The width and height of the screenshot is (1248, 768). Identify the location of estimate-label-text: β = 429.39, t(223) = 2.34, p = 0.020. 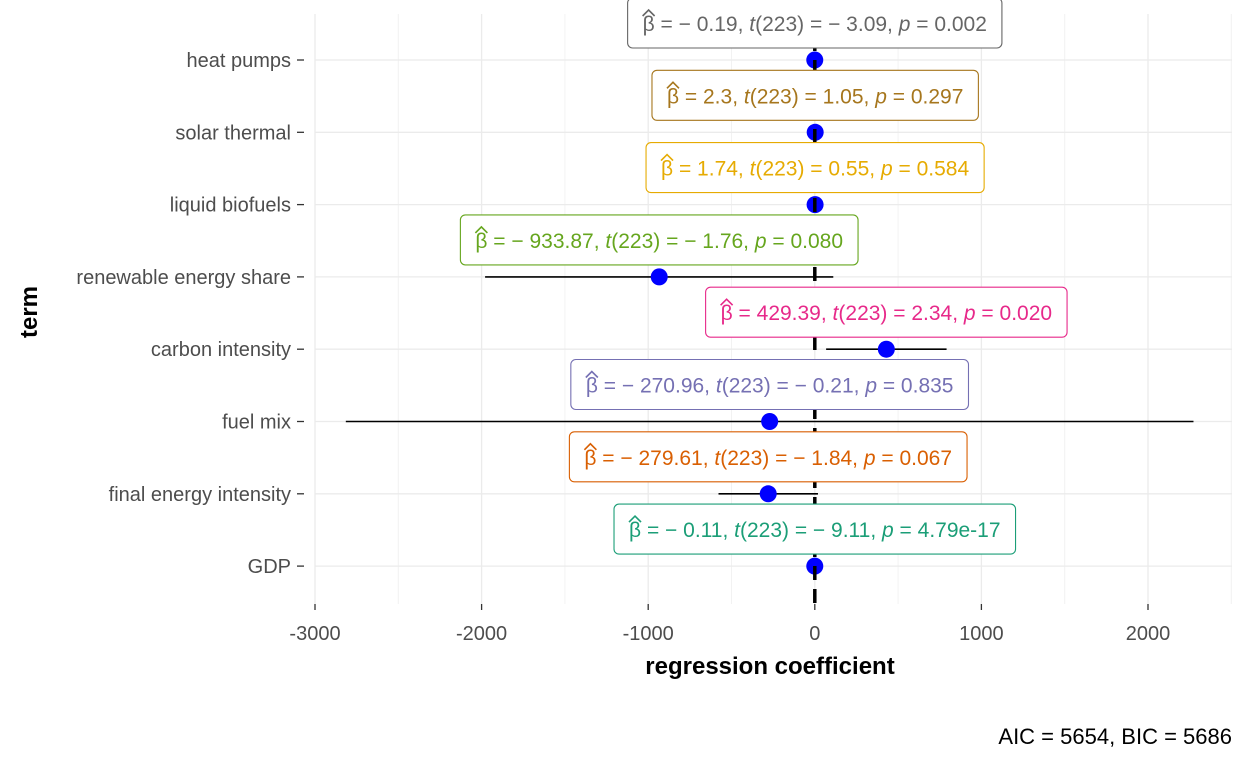
(886, 313).